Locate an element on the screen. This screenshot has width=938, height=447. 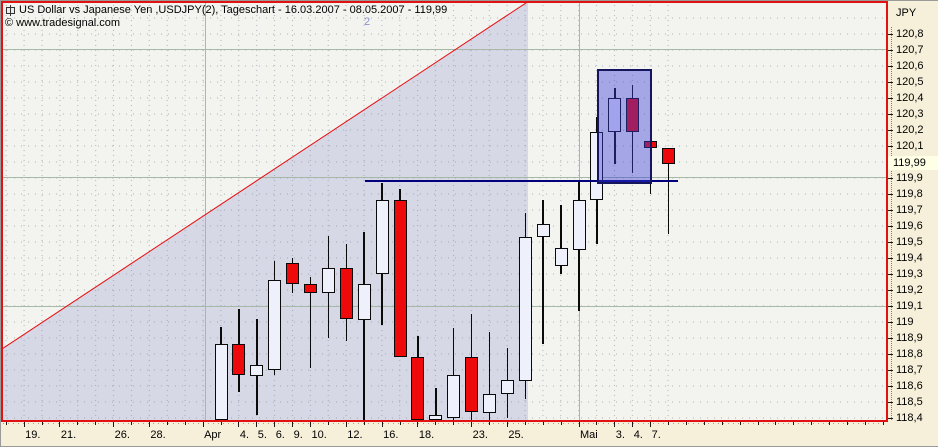
price-tick-label: 119,7 is located at coordinates (909, 210).